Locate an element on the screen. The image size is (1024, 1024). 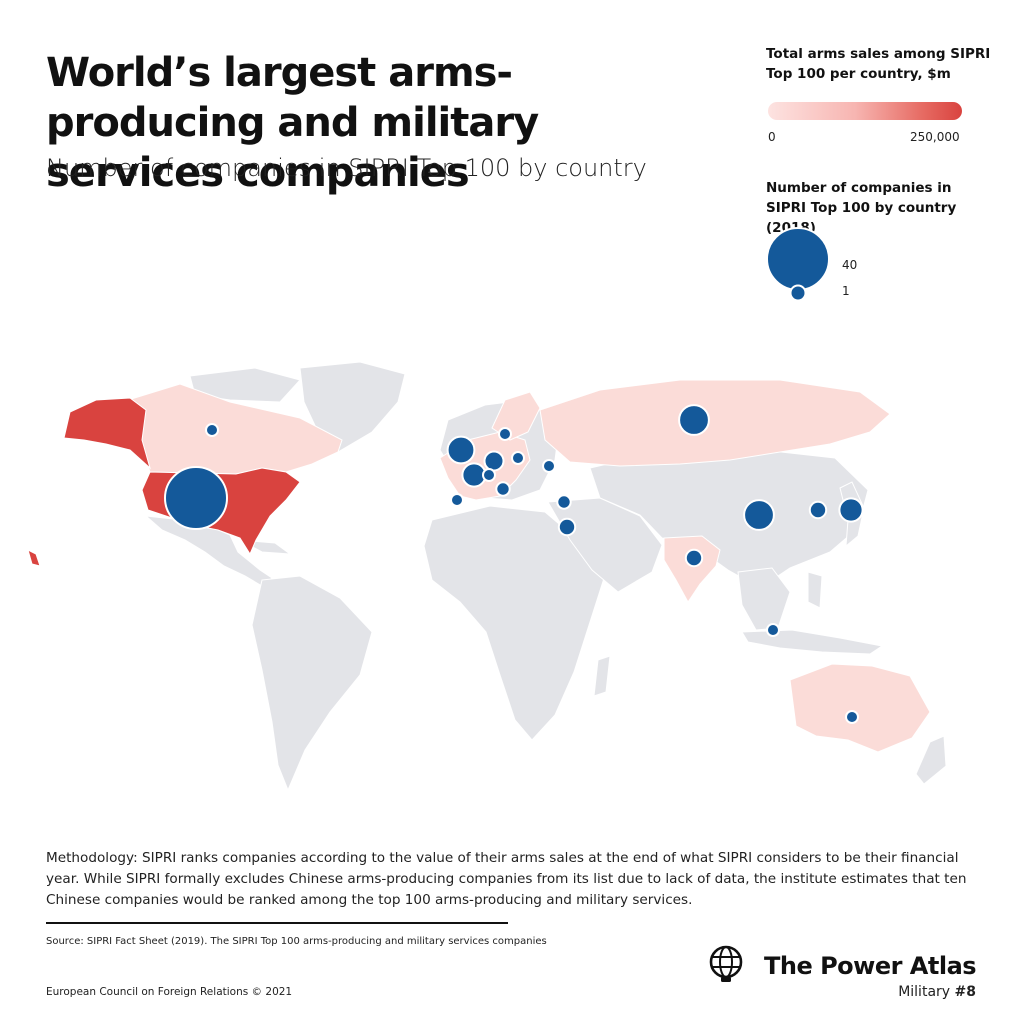
bubble-japan is located at coordinates (851, 510).